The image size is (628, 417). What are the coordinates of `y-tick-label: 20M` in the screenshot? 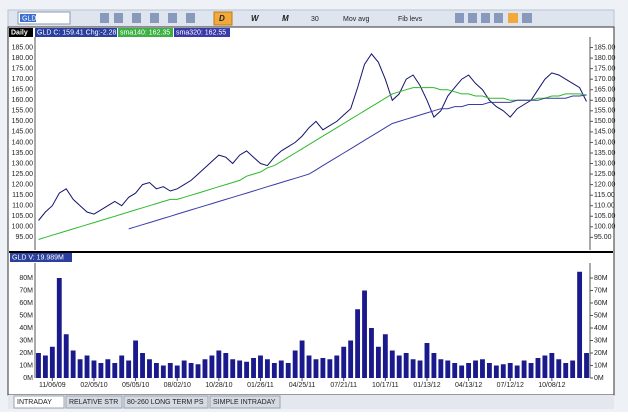 It's located at (26, 353).